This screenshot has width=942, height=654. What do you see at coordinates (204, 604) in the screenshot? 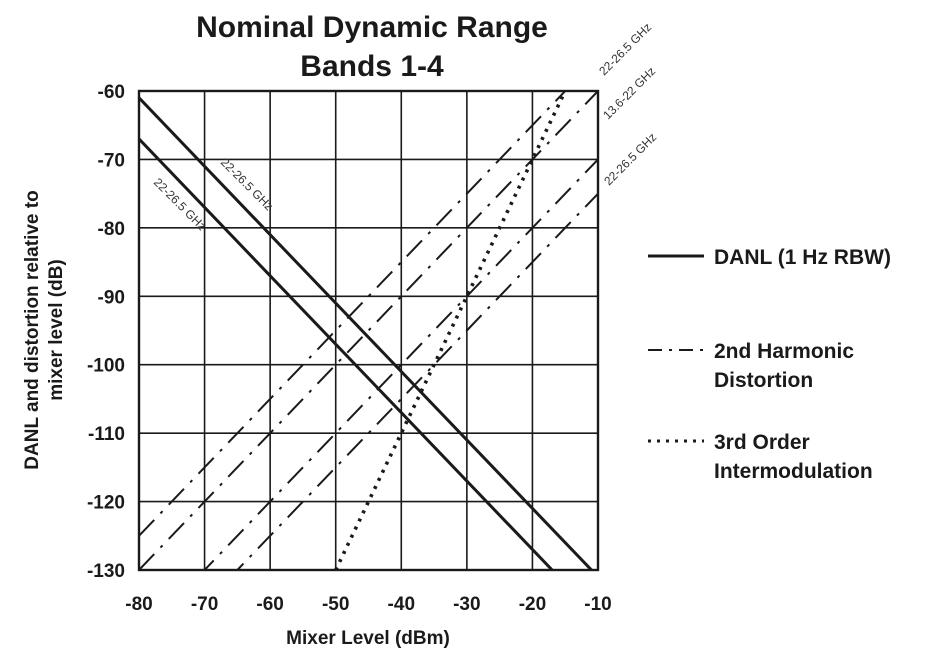
I see `x-tick-label: -70` at bounding box center [204, 604].